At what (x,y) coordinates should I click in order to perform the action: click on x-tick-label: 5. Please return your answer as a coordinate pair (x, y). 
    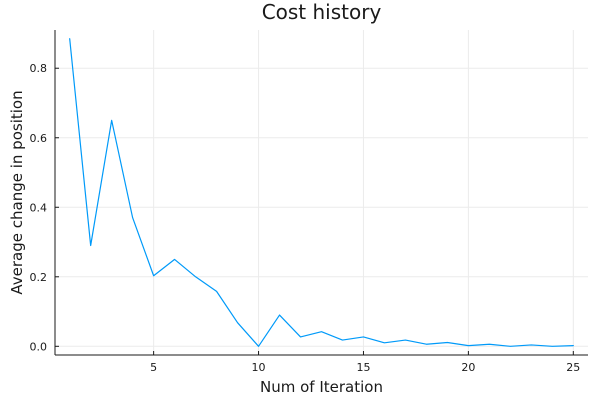
    Looking at the image, I should click on (153, 367).